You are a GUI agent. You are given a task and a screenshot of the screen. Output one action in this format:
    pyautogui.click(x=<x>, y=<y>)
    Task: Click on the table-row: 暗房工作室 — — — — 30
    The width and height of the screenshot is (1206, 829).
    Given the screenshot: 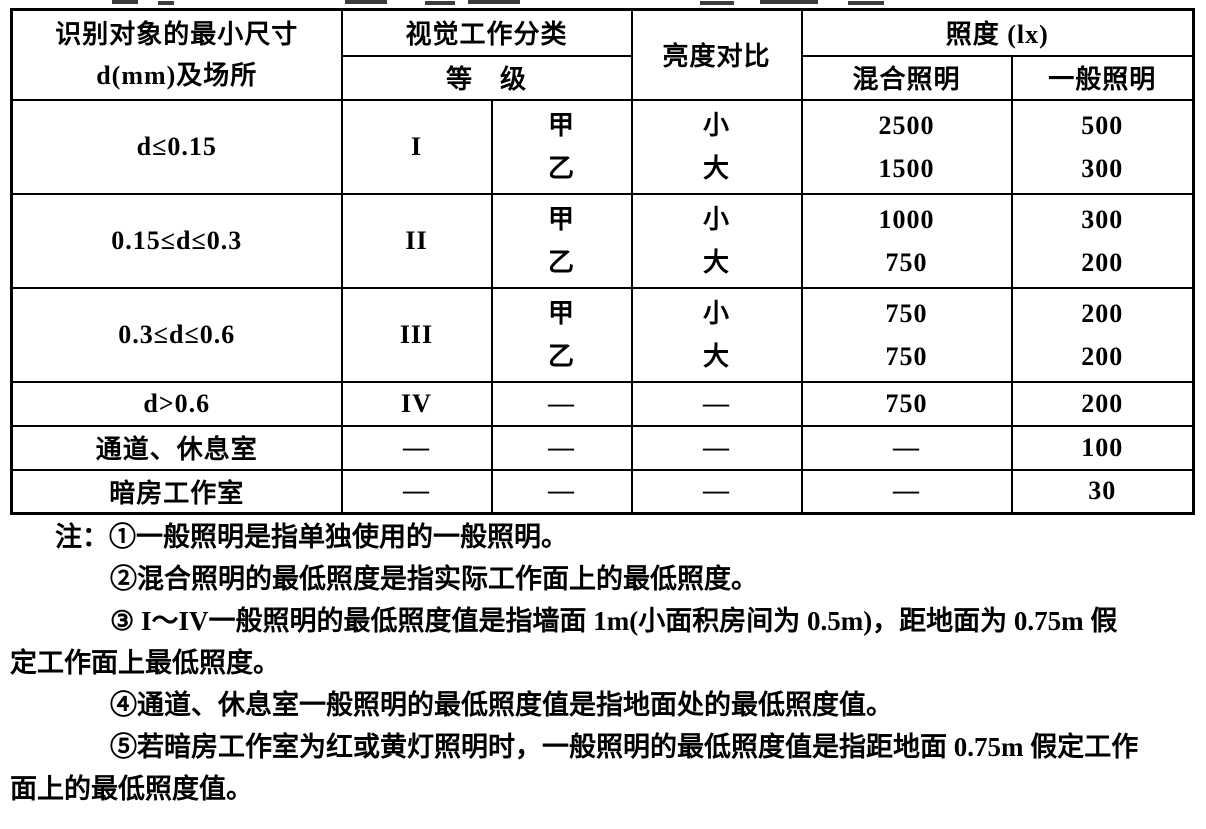 What is the action you would take?
    pyautogui.click(x=602, y=491)
    